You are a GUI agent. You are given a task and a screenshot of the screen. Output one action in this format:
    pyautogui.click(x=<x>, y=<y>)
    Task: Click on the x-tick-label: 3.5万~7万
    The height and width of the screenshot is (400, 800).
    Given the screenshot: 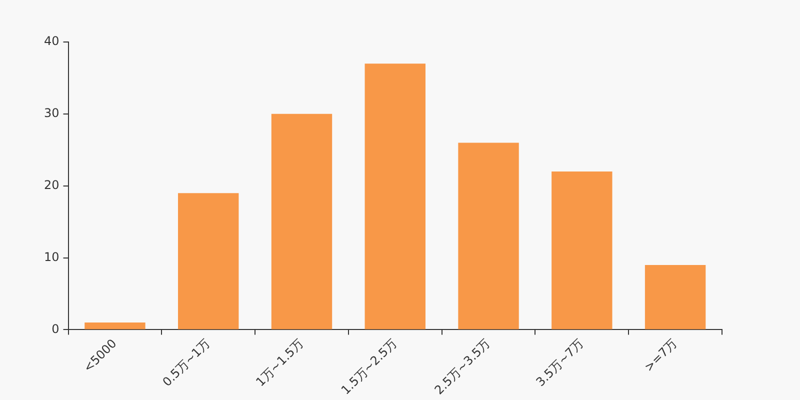 What is the action you would take?
    pyautogui.click(x=559, y=363)
    